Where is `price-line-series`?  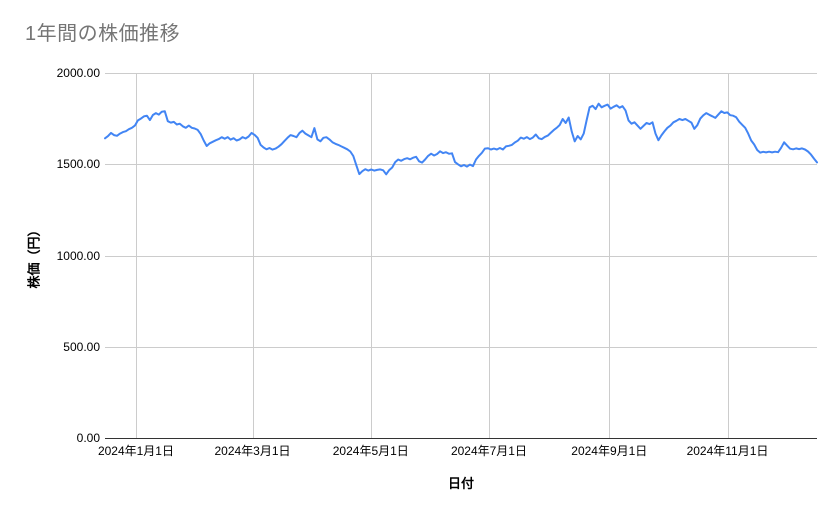 price-line-series is located at coordinates (461, 139).